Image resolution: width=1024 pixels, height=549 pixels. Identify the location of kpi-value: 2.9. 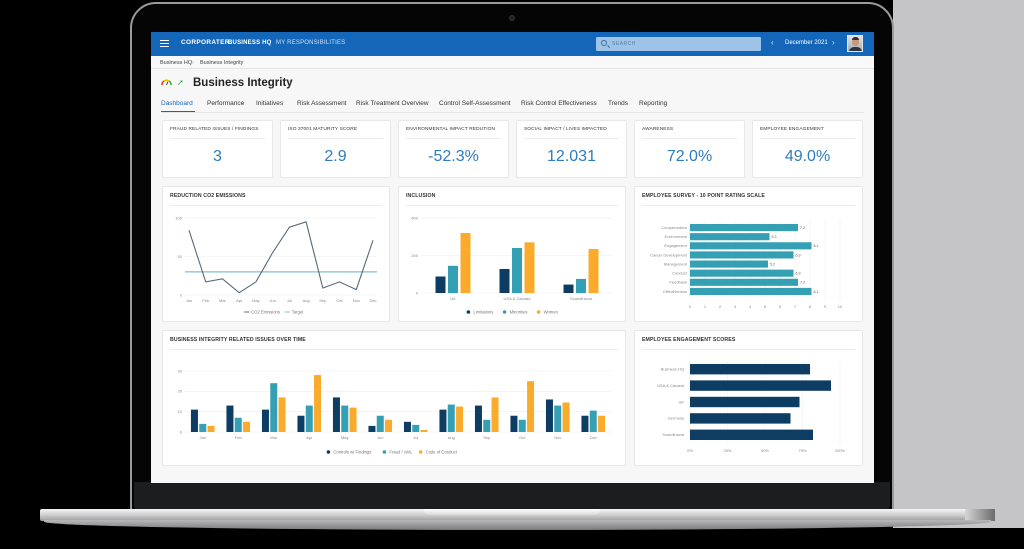
(335, 156).